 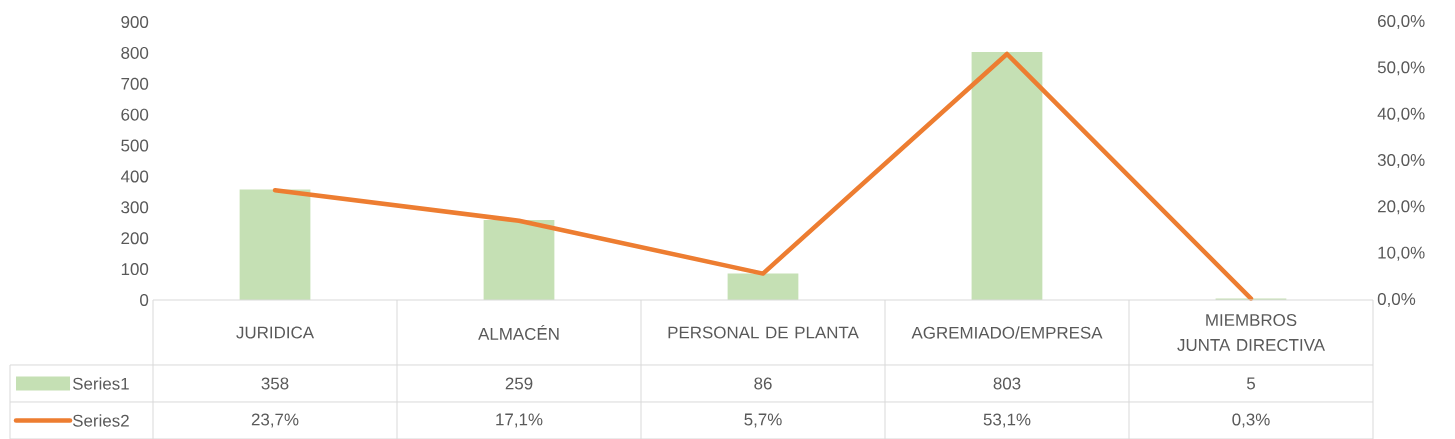 What do you see at coordinates (100, 420) in the screenshot?
I see `legend-label: Series2` at bounding box center [100, 420].